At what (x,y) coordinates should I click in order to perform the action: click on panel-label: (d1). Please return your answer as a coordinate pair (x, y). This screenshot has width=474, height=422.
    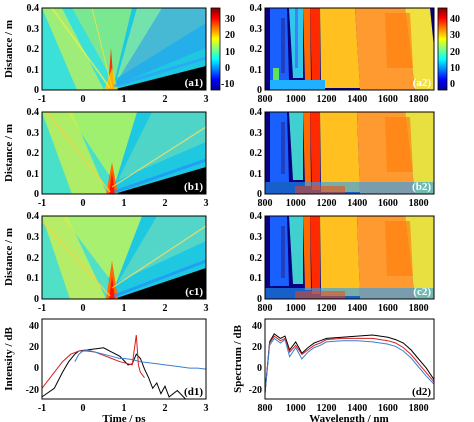
    Looking at the image, I should click on (193, 392).